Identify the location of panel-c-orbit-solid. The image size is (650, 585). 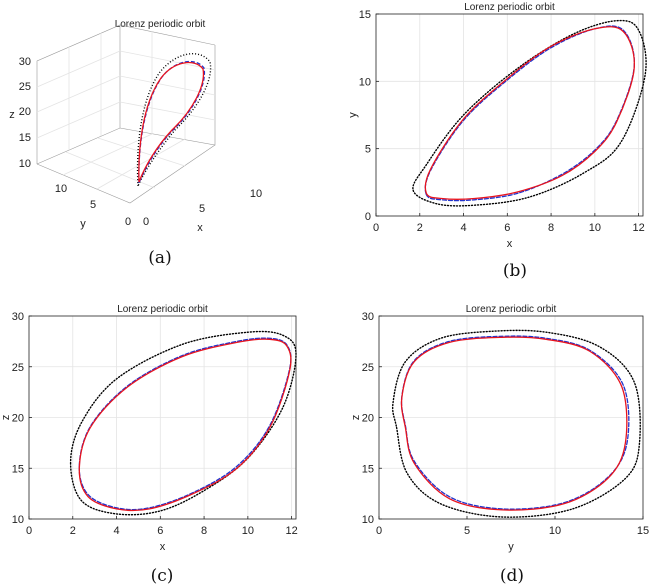
(185, 425).